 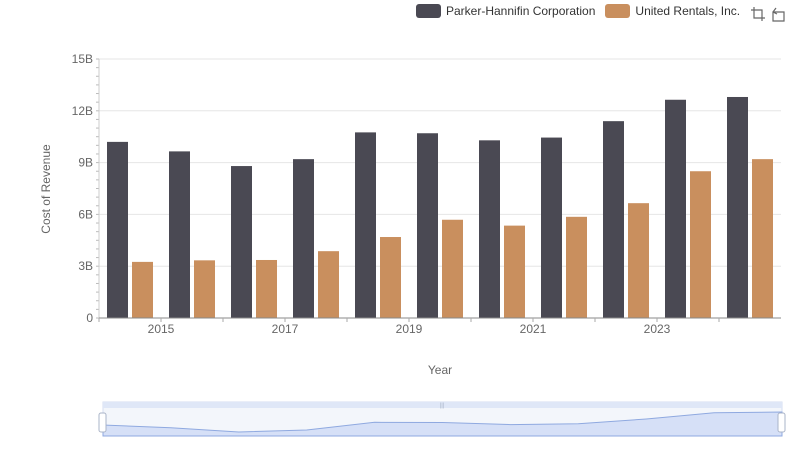 What do you see at coordinates (82, 59) in the screenshot?
I see `y-tick-label: 15B` at bounding box center [82, 59].